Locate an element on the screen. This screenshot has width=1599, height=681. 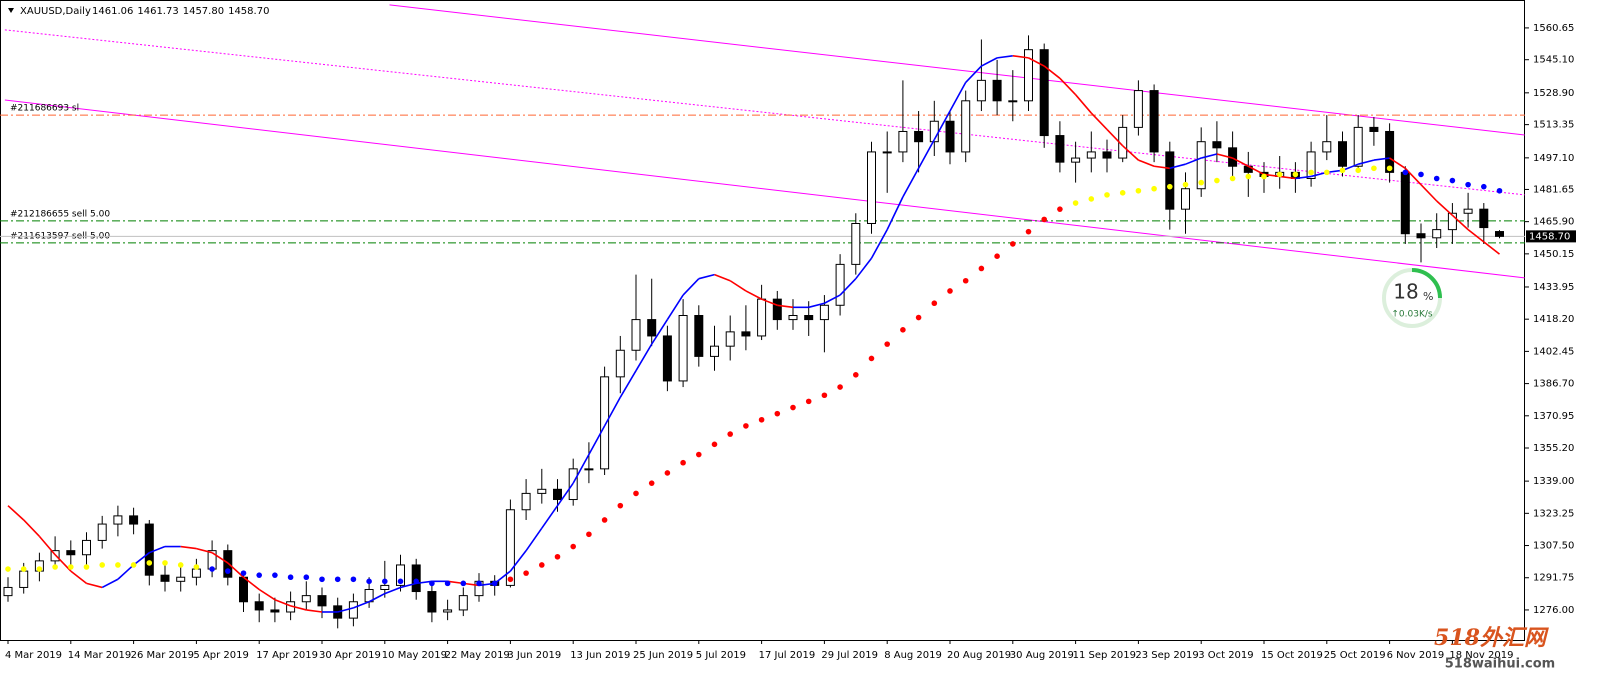
x-tick-label: 6 Nov 2019 is located at coordinates (1416, 655).